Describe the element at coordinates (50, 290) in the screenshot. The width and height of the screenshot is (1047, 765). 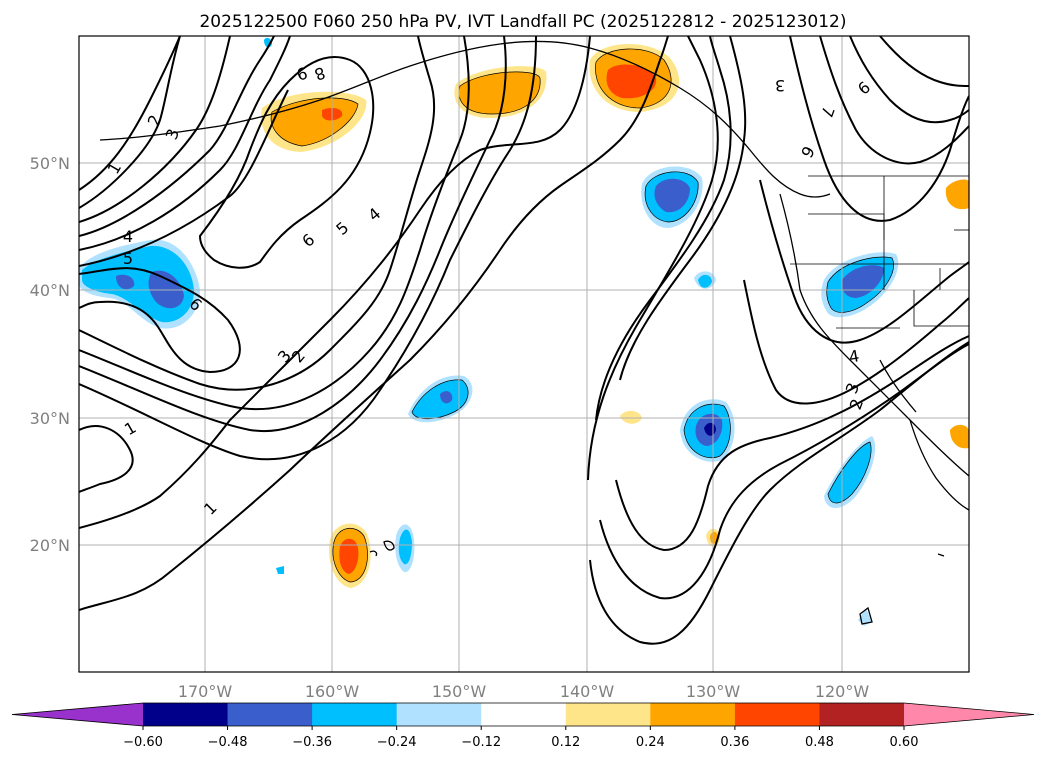
I see `lat-label: 40°N` at that location.